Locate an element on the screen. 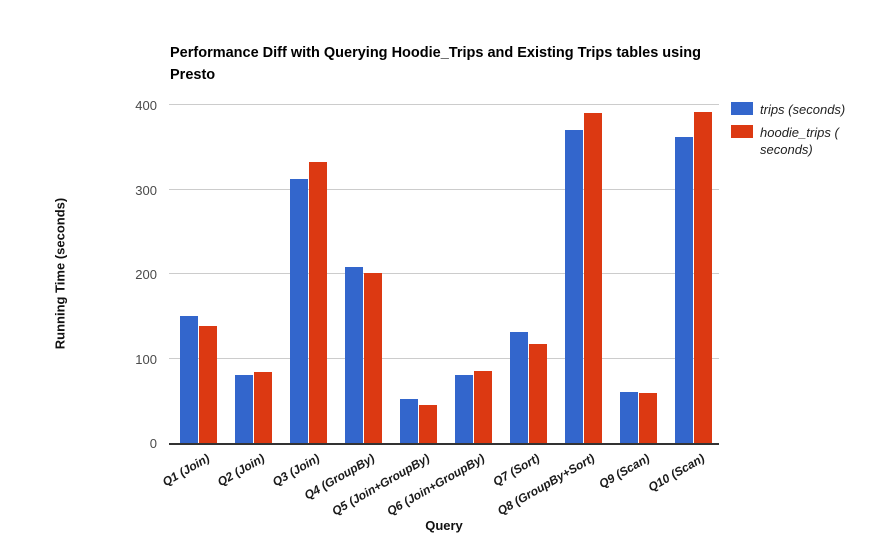  chart-legend: trips (seconds) hoodie_trips ( seconds) is located at coordinates (806, 132).